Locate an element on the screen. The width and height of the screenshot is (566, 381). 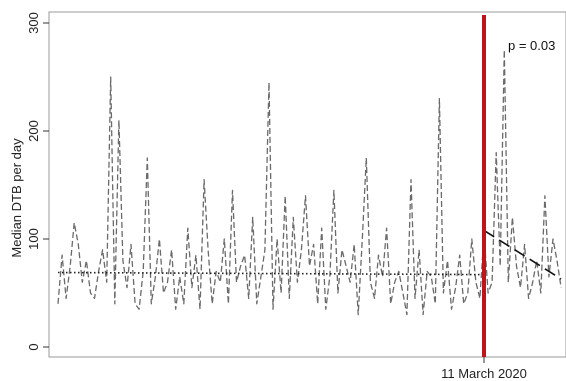
x-axis: 11 March 2020 is located at coordinates (484, 369).